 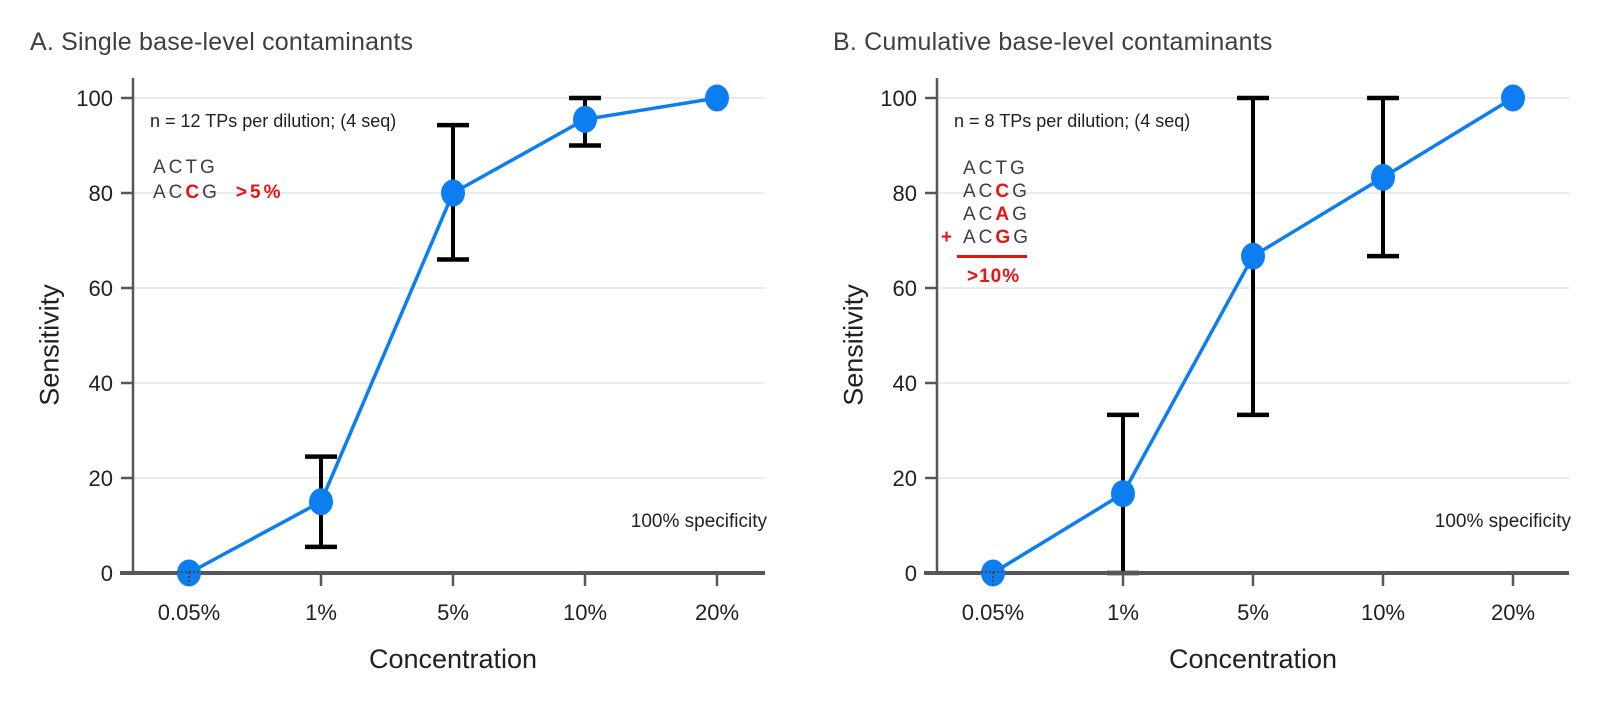 I want to click on sequence-line: ACAG, so click(x=997, y=214).